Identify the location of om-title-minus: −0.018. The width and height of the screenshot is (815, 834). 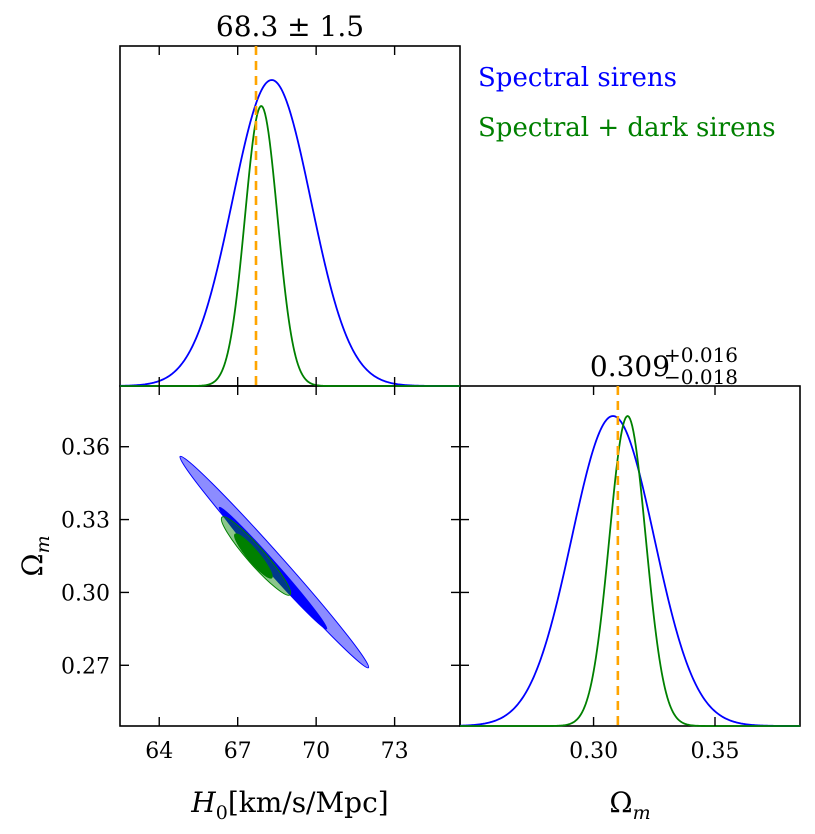
(701, 377).